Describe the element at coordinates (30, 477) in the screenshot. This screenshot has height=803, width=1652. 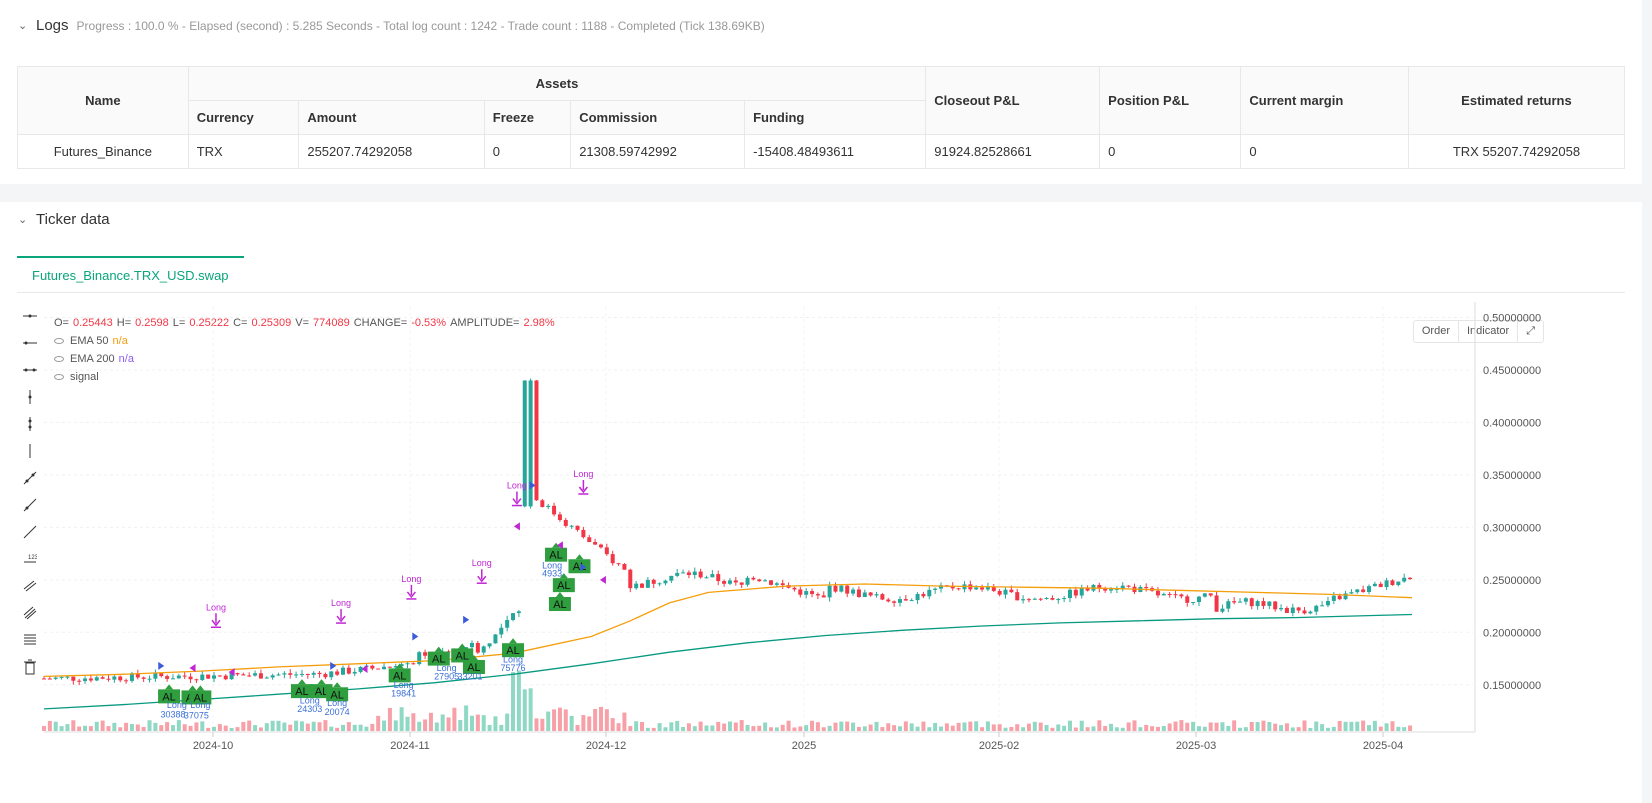
I see `trend-line-icon` at that location.